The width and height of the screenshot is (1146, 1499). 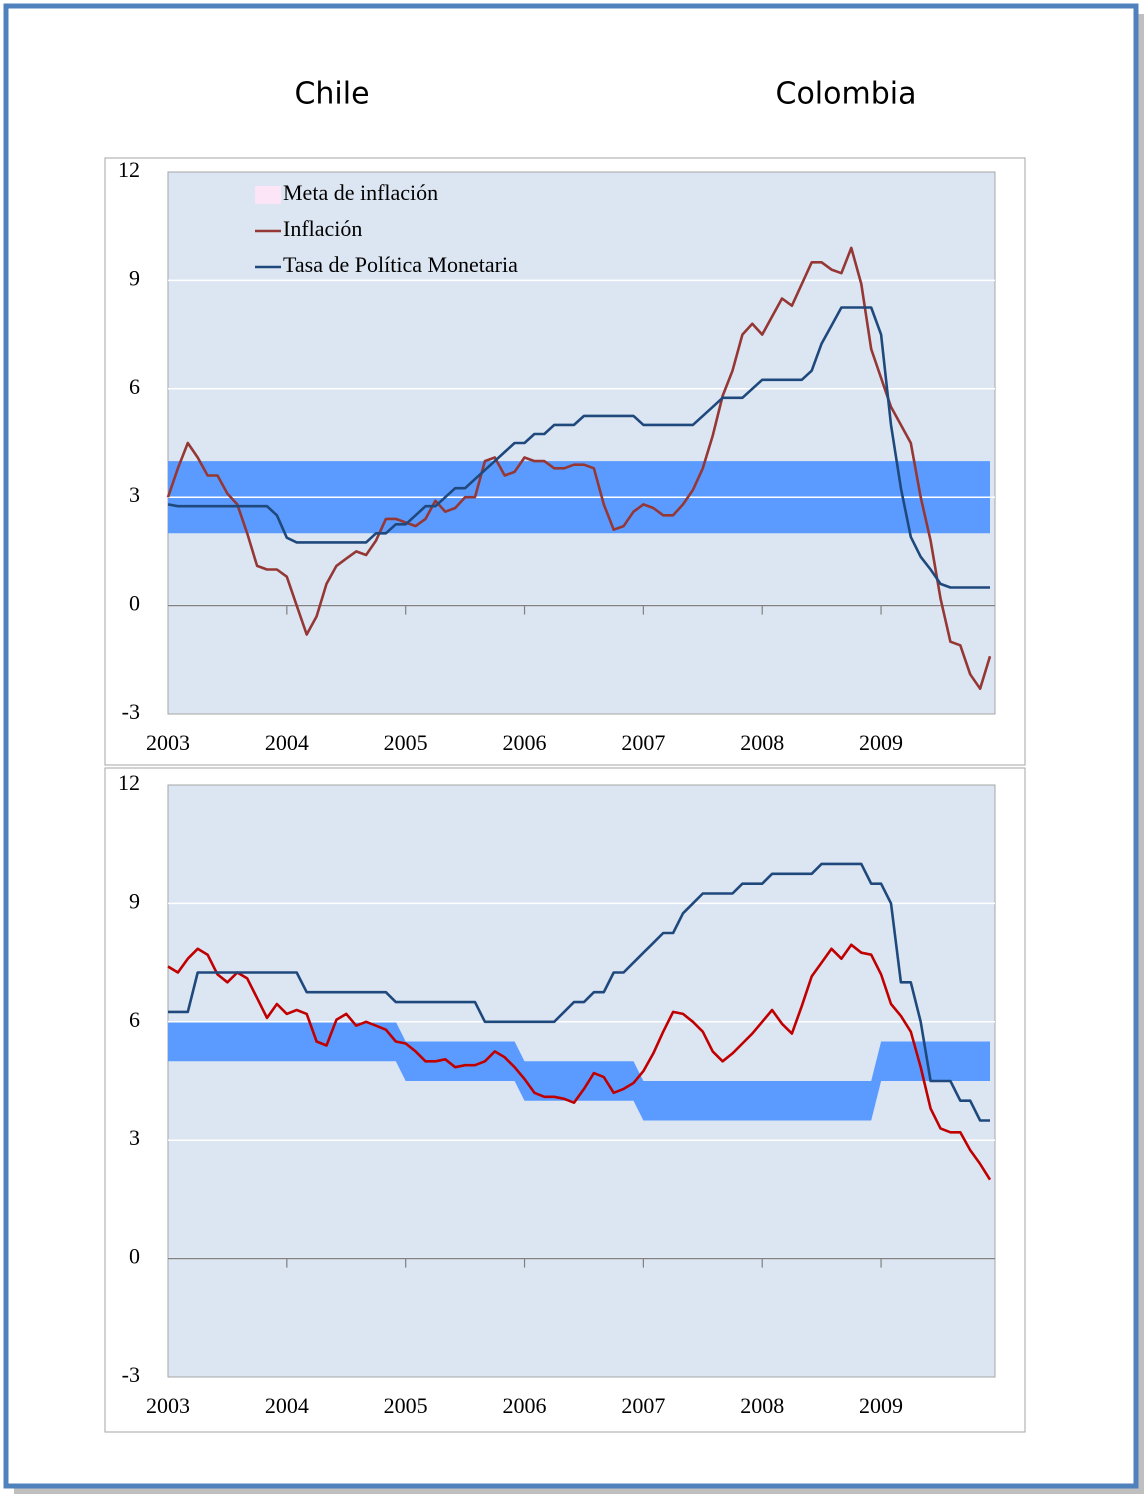 What do you see at coordinates (331, 94) in the screenshot?
I see `heading: Chile` at bounding box center [331, 94].